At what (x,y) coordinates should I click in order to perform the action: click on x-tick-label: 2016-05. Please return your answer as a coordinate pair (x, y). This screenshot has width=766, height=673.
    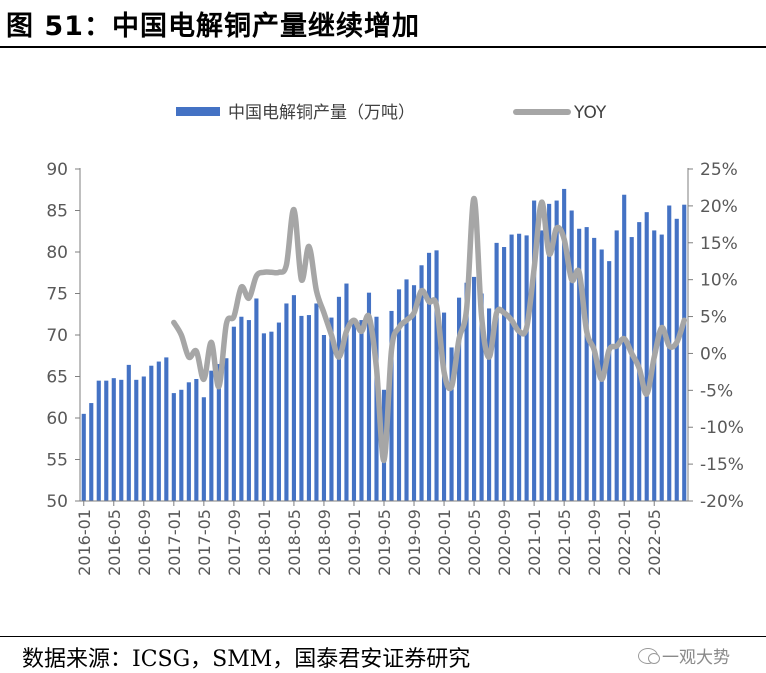
    Looking at the image, I should click on (114, 542).